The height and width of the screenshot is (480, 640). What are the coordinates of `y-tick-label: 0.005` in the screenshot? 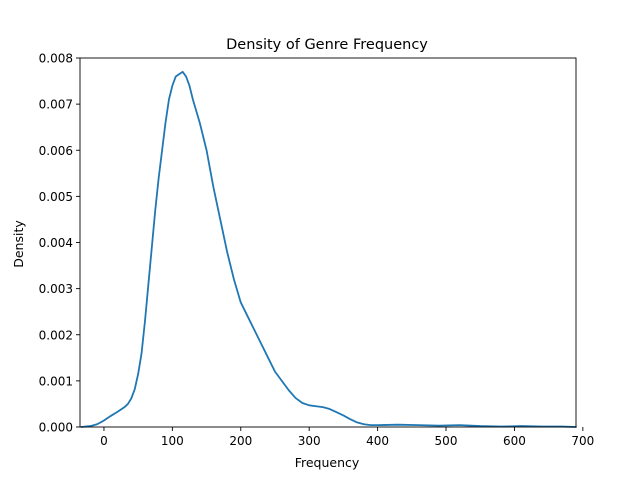 It's located at (56, 197).